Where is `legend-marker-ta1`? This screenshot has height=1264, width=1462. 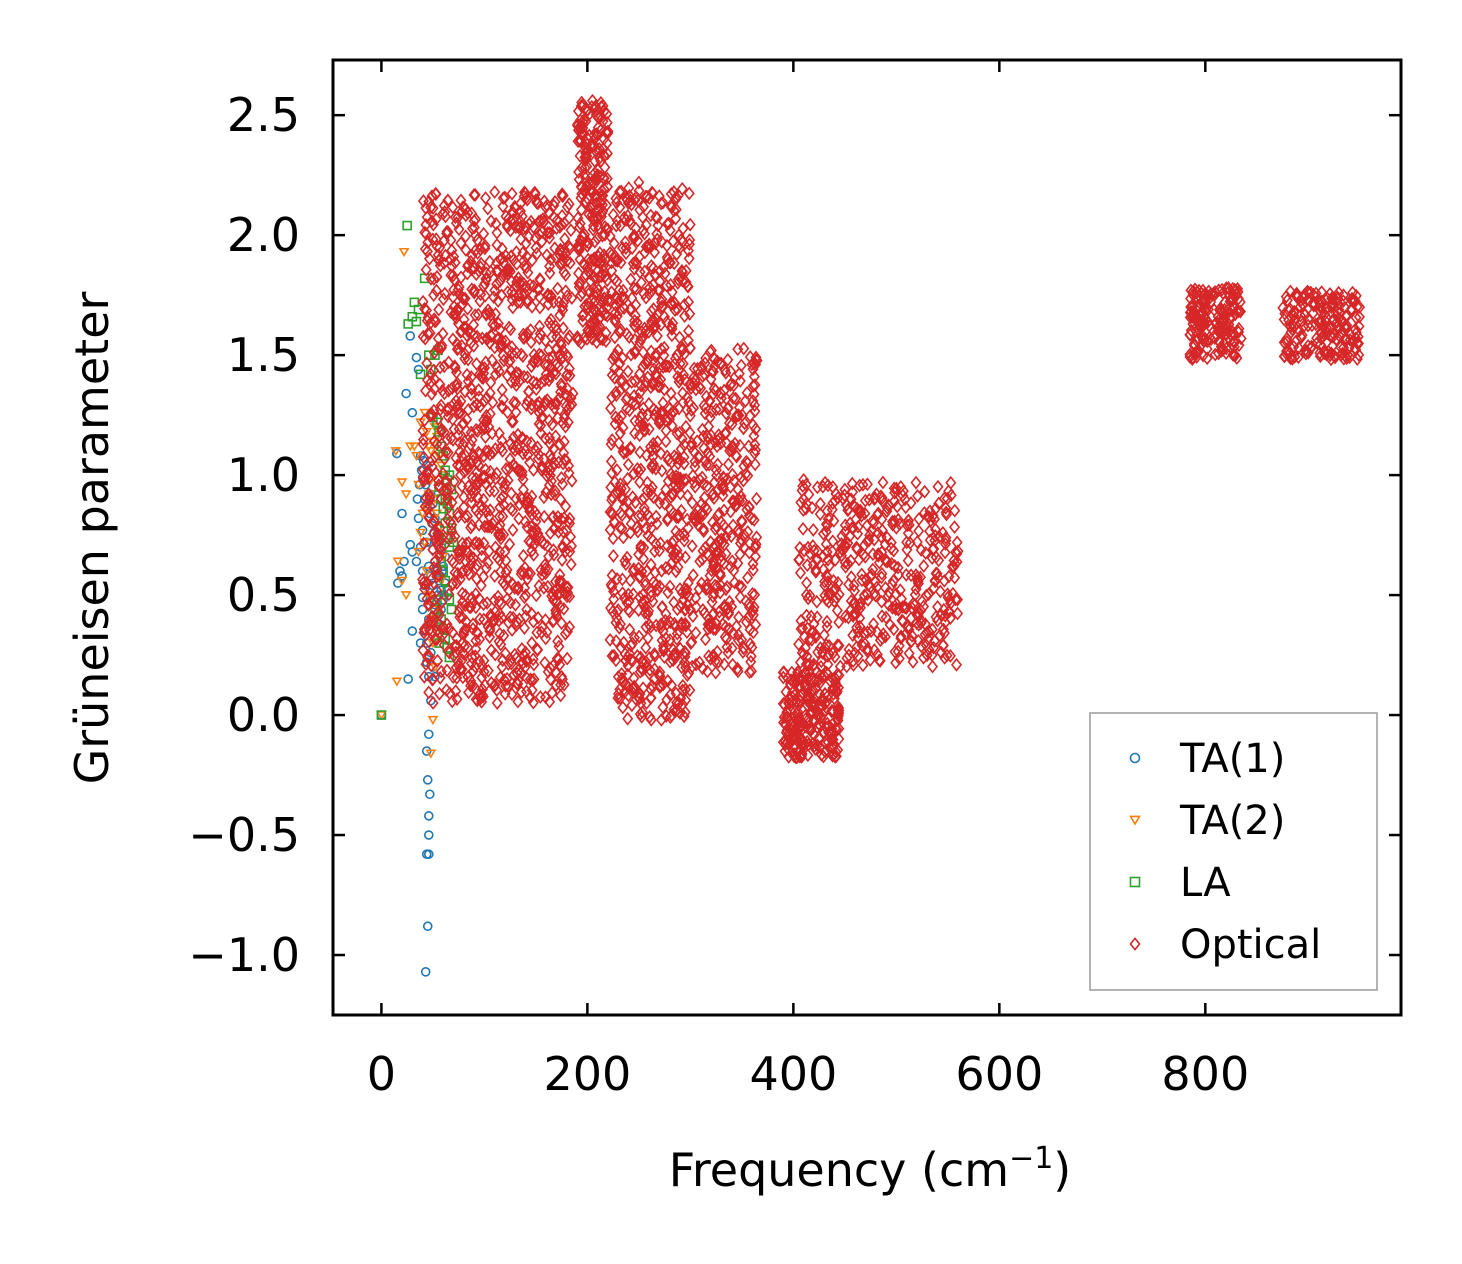
legend-marker-ta1 is located at coordinates (1135, 758).